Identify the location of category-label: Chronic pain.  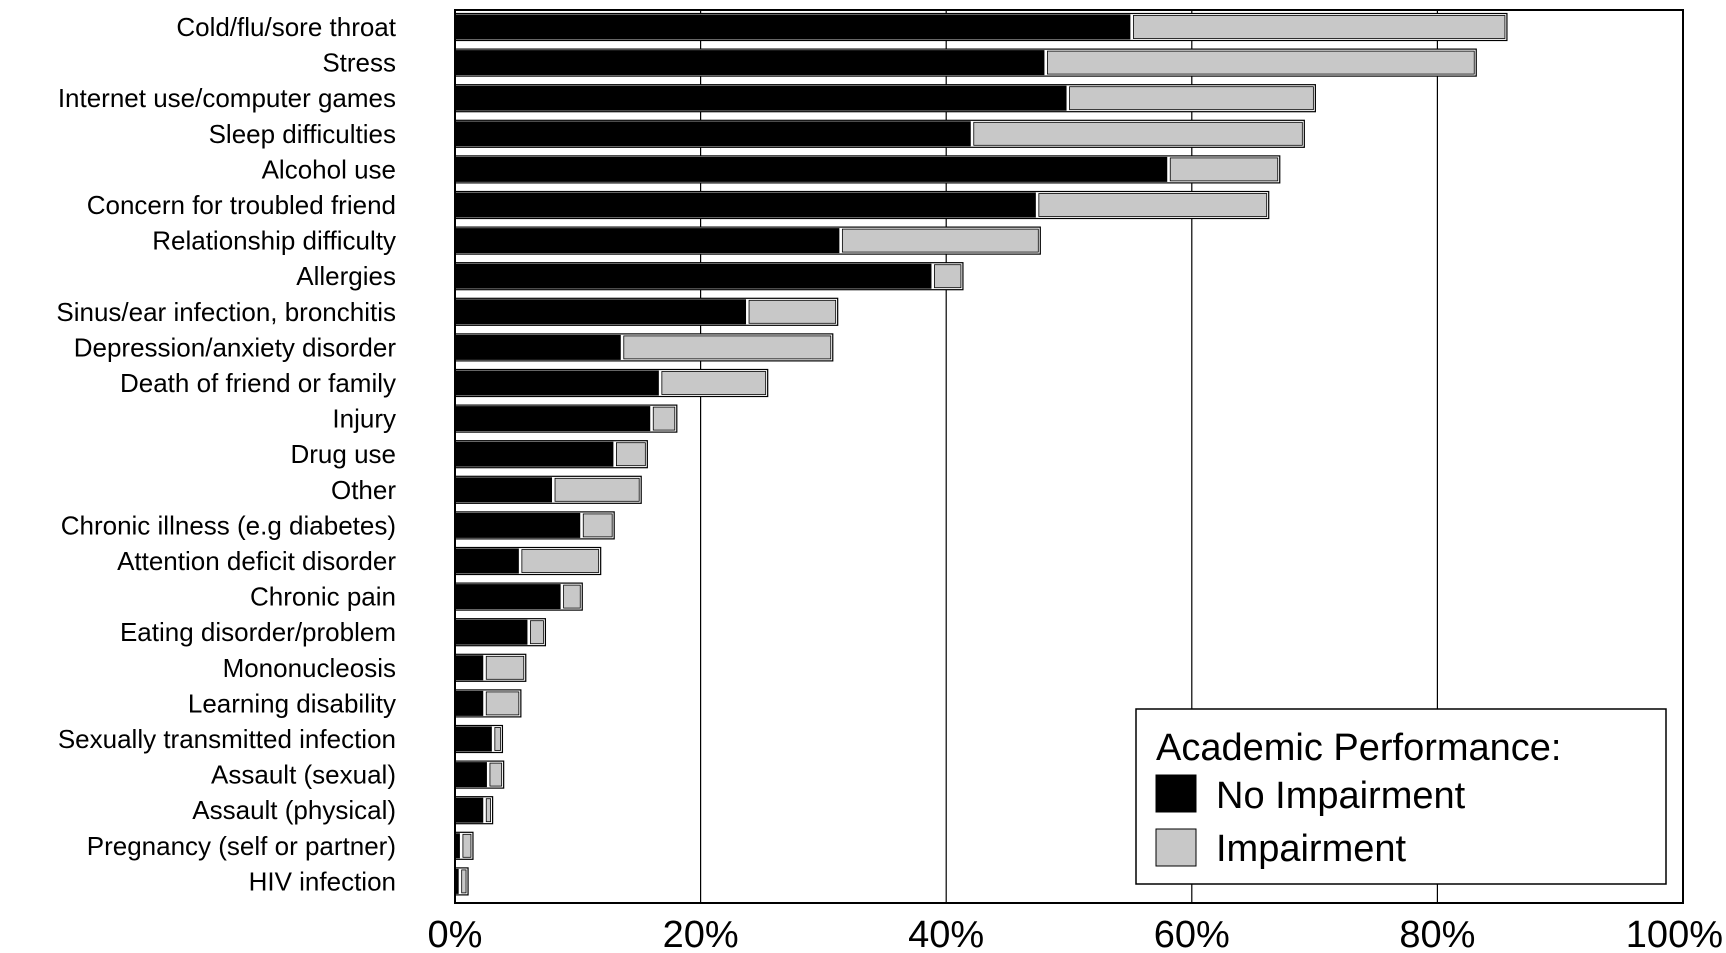
(323, 597).